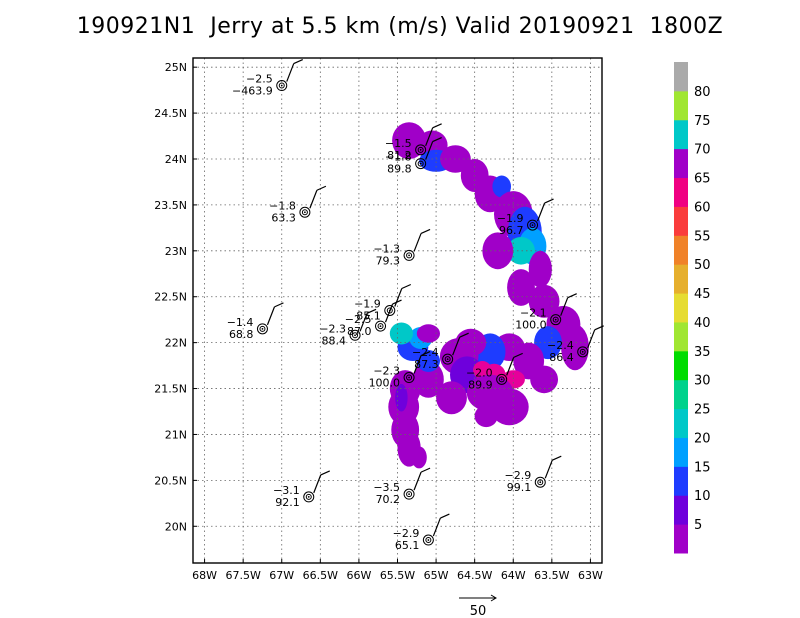  Describe the element at coordinates (561, 357) in the screenshot. I see `observation-bottom-label: 86.4` at that location.